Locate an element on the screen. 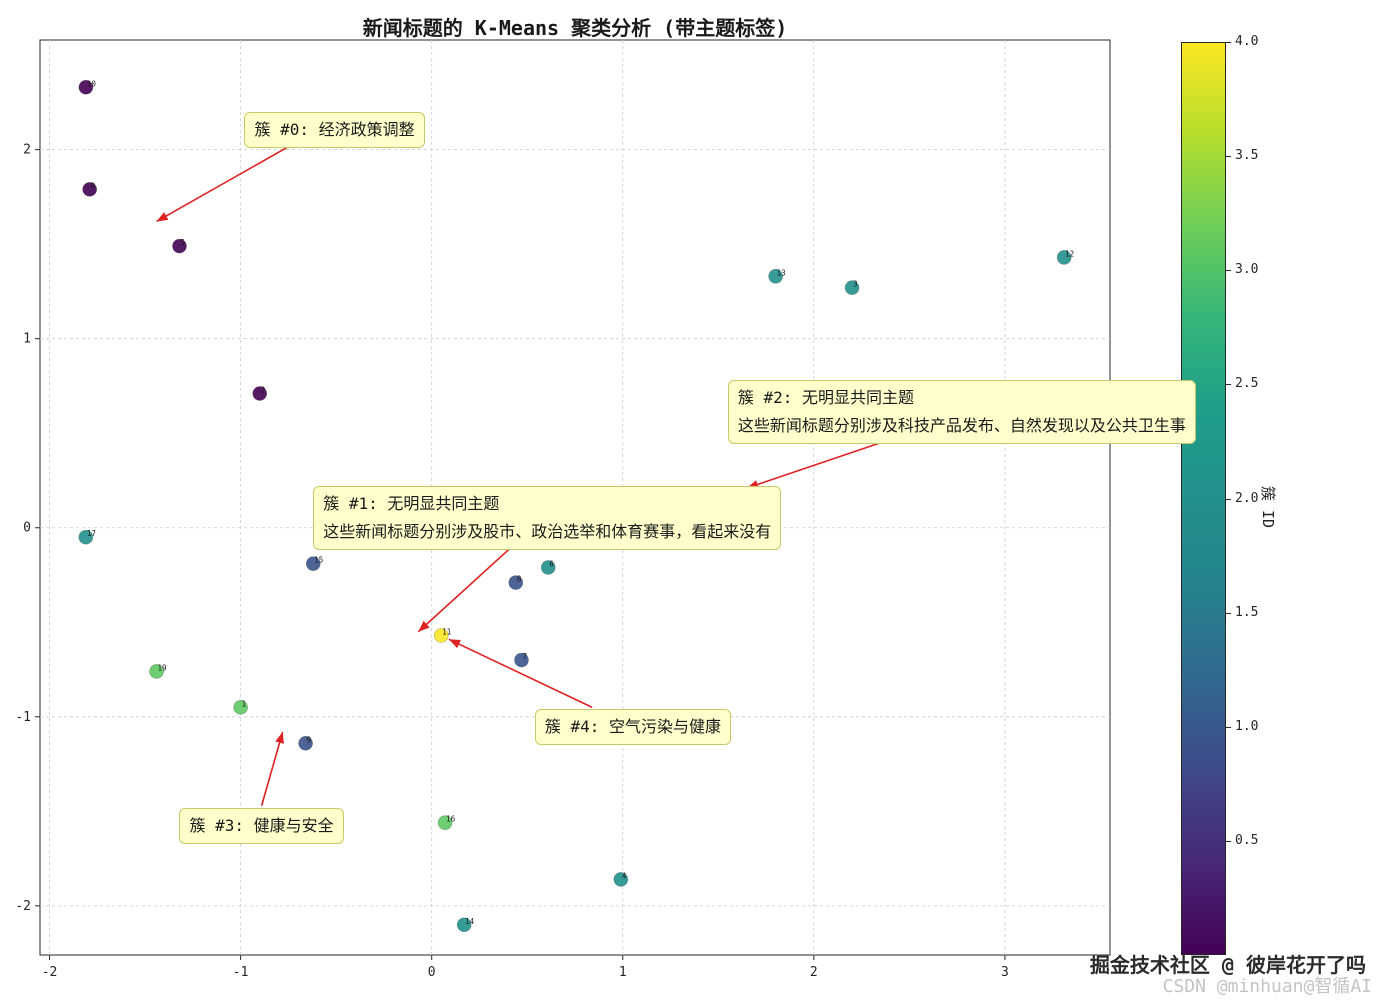  data-point-label: 19 is located at coordinates (162, 667).